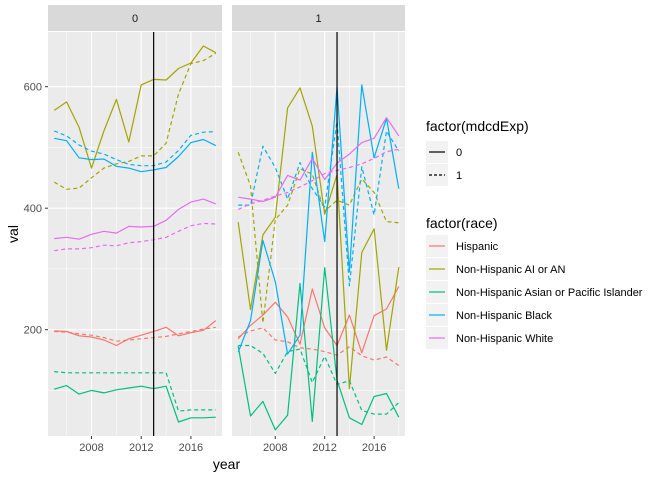 This screenshot has height=480, width=672. Describe the element at coordinates (462, 223) in the screenshot. I see `legend-title: factor(race)` at that location.